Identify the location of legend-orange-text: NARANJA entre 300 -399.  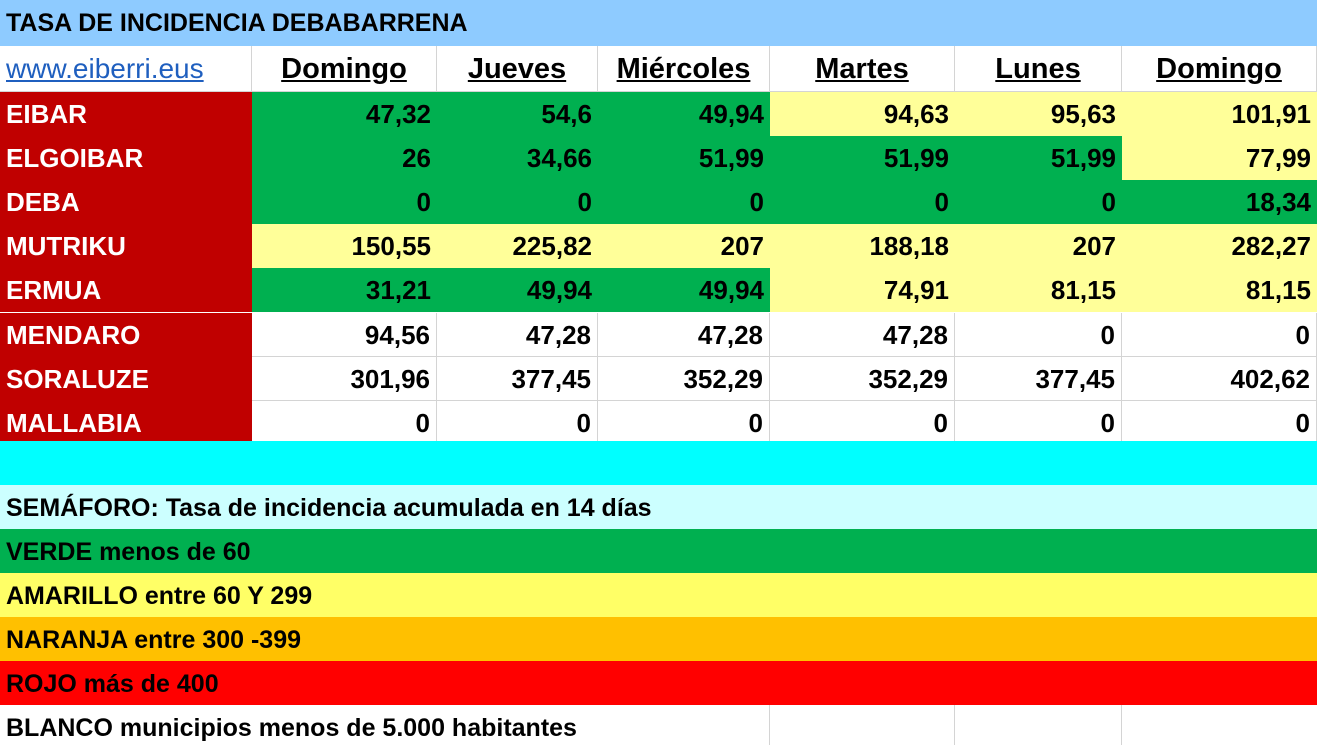
(154, 640).